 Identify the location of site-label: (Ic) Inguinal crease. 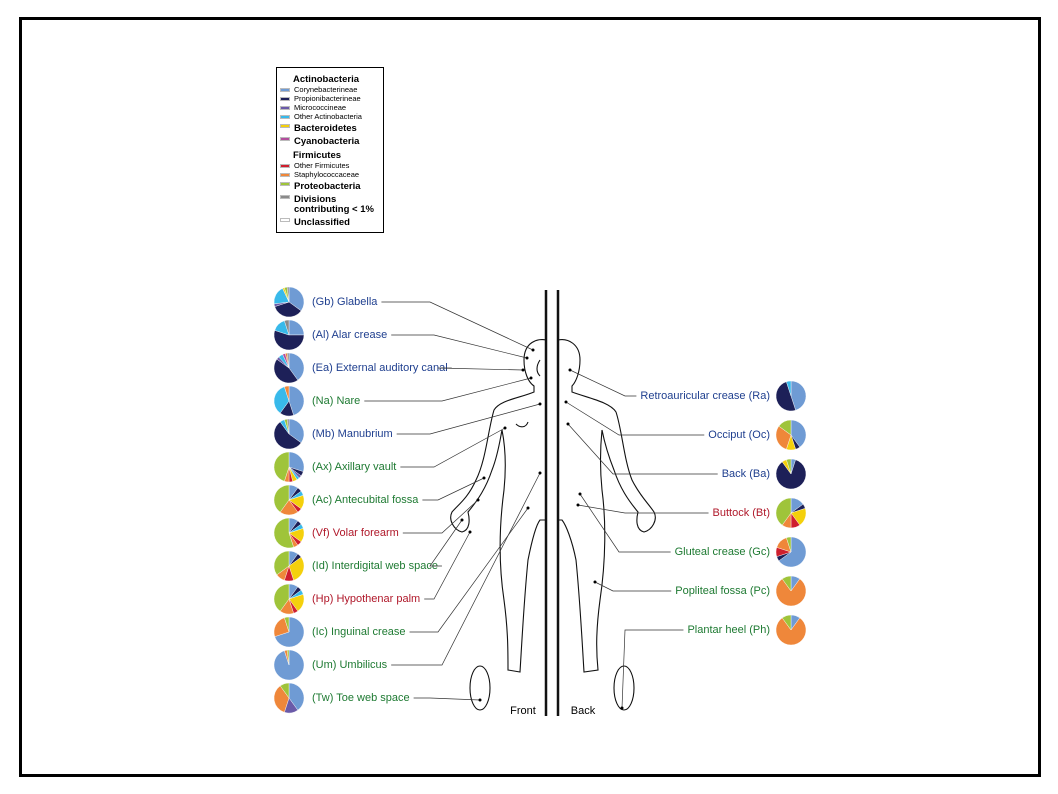
(359, 632).